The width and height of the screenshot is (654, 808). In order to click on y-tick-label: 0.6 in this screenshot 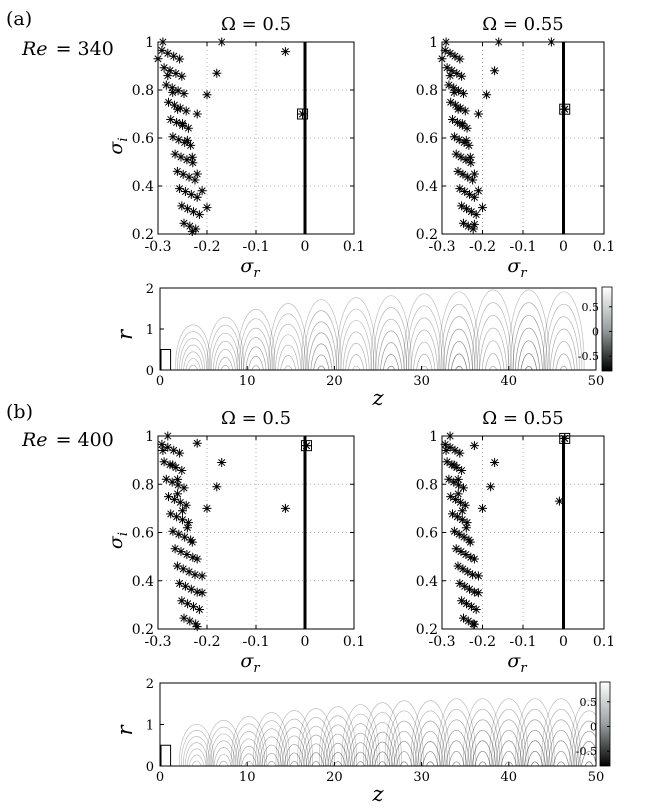, I will do `click(427, 139)`.